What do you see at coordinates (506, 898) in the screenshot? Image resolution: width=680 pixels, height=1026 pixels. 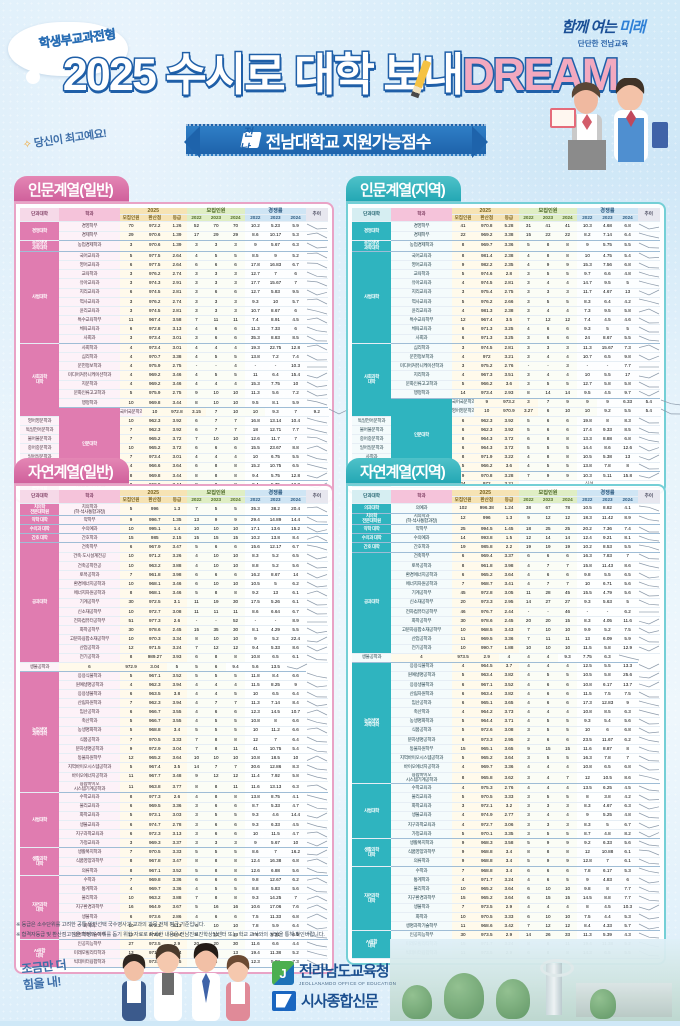 I see `table-row: 지구환경과학부15965.23.646151514.58.87.7` at bounding box center [506, 898].